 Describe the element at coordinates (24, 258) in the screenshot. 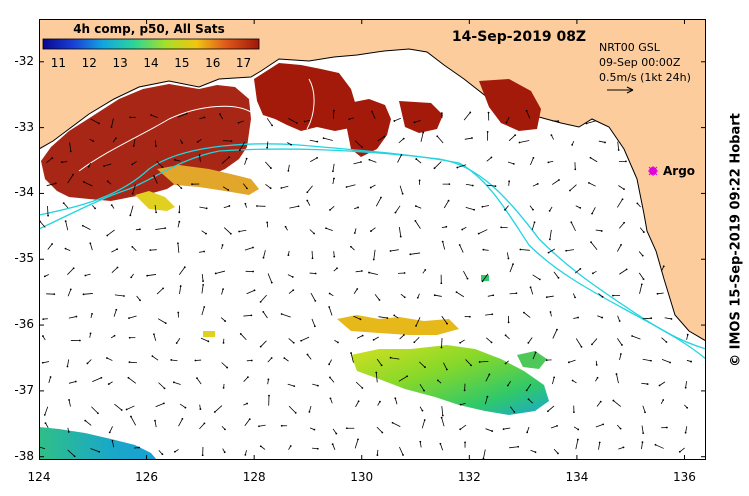

I see `y-tick-label: -35` at that location.